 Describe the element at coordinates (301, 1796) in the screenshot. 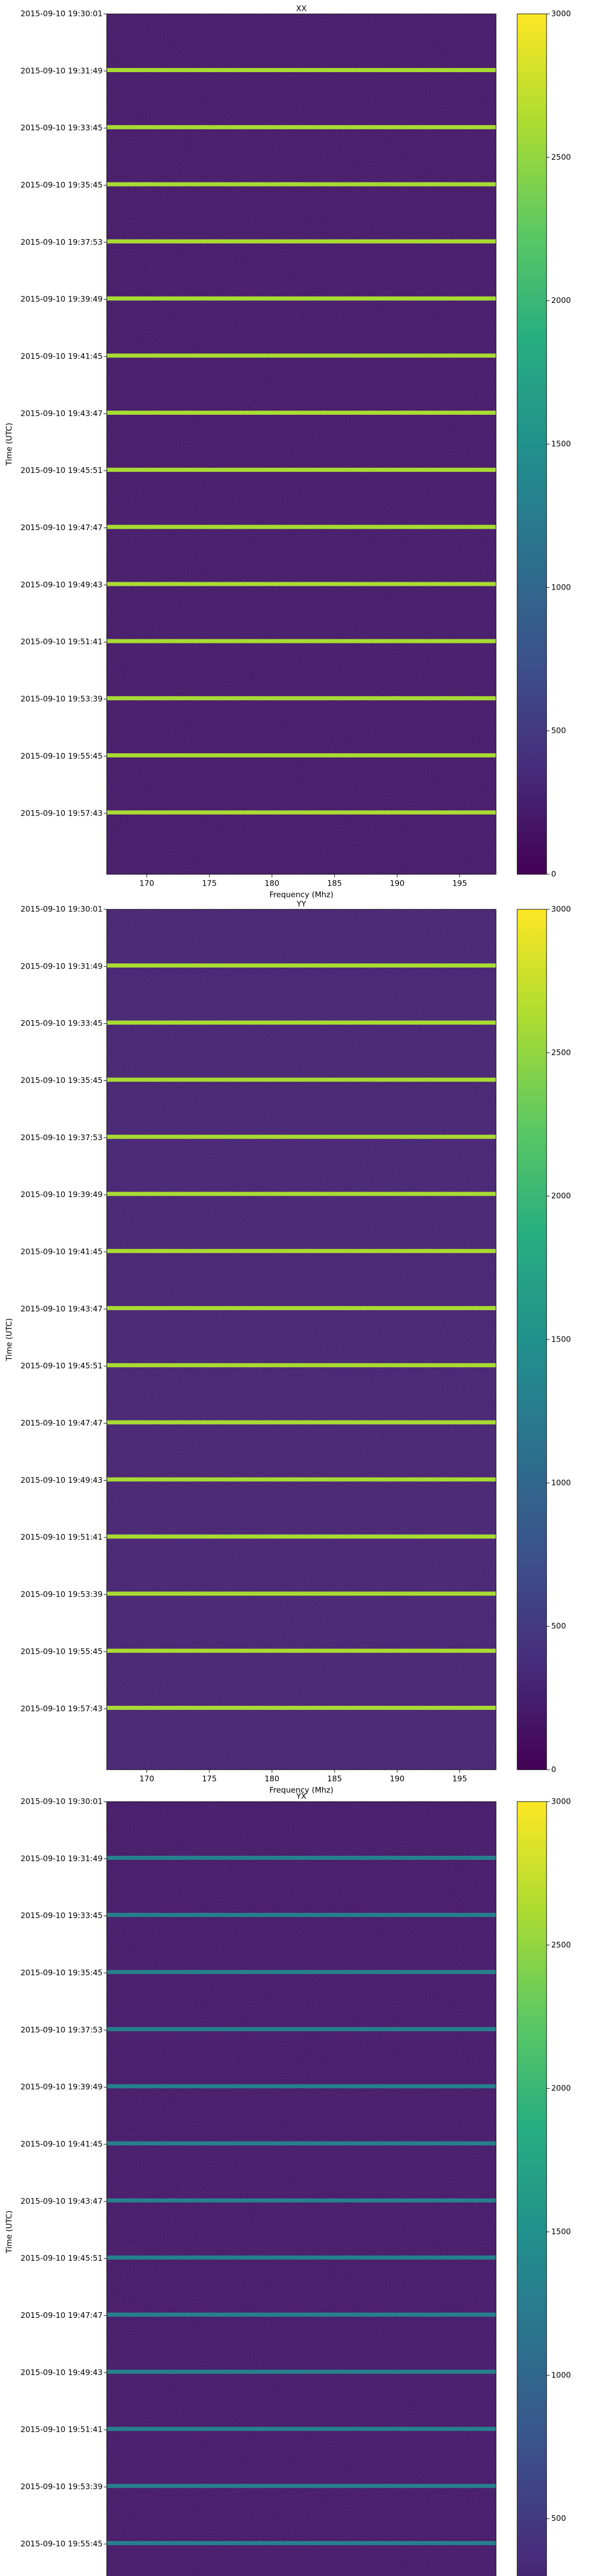

I see `panel-title: YX` at that location.